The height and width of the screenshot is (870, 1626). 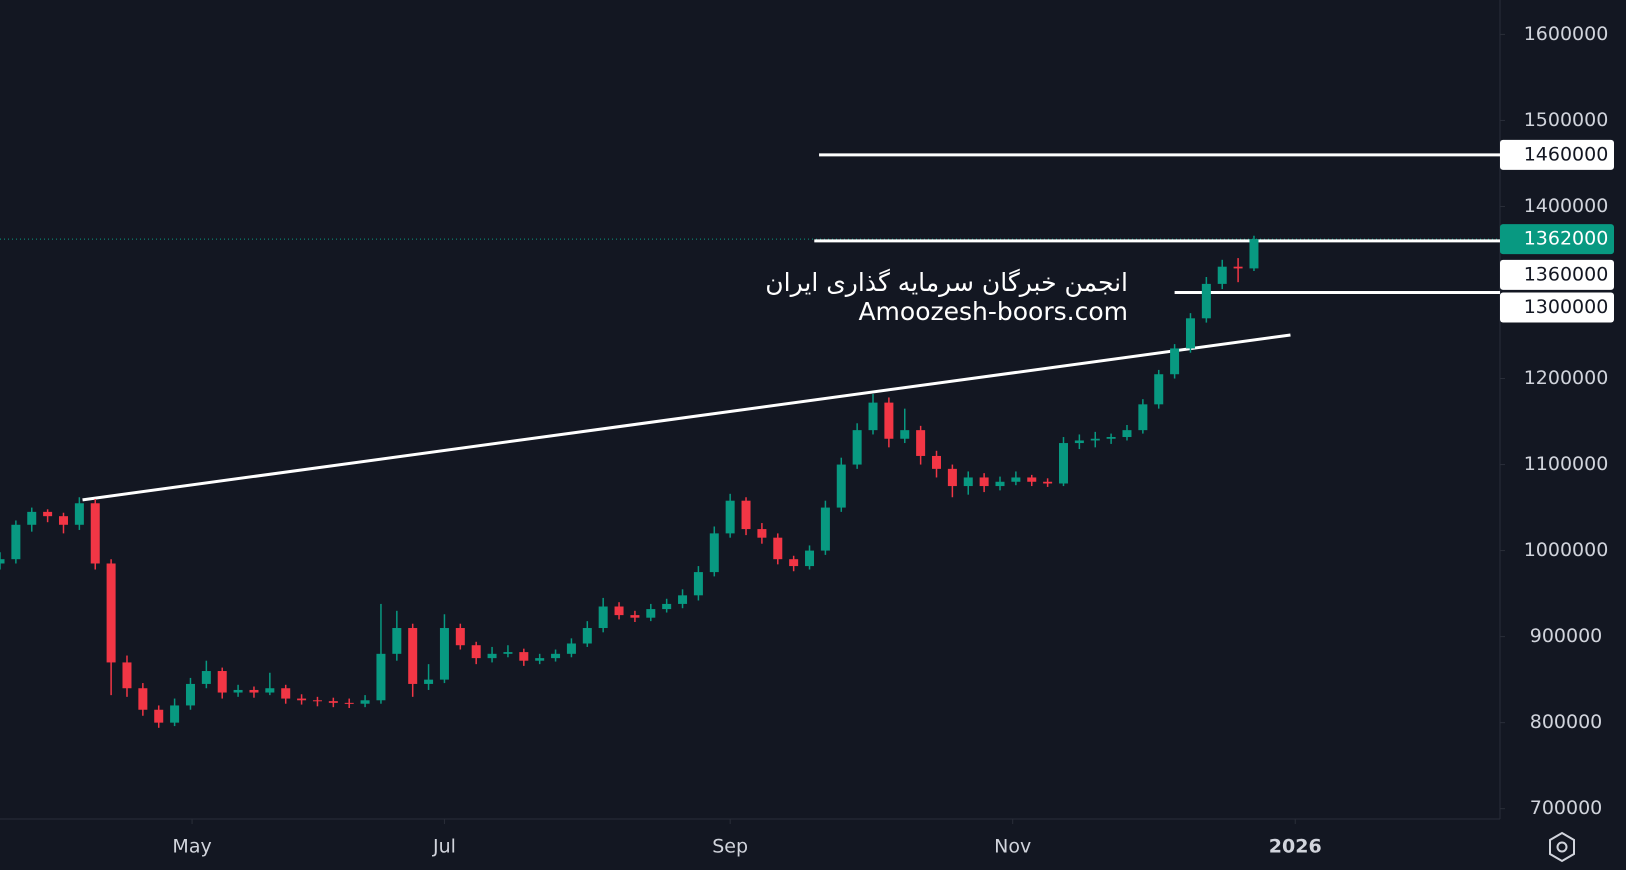 I want to click on y-tick-label: 1100000, so click(x=1566, y=464).